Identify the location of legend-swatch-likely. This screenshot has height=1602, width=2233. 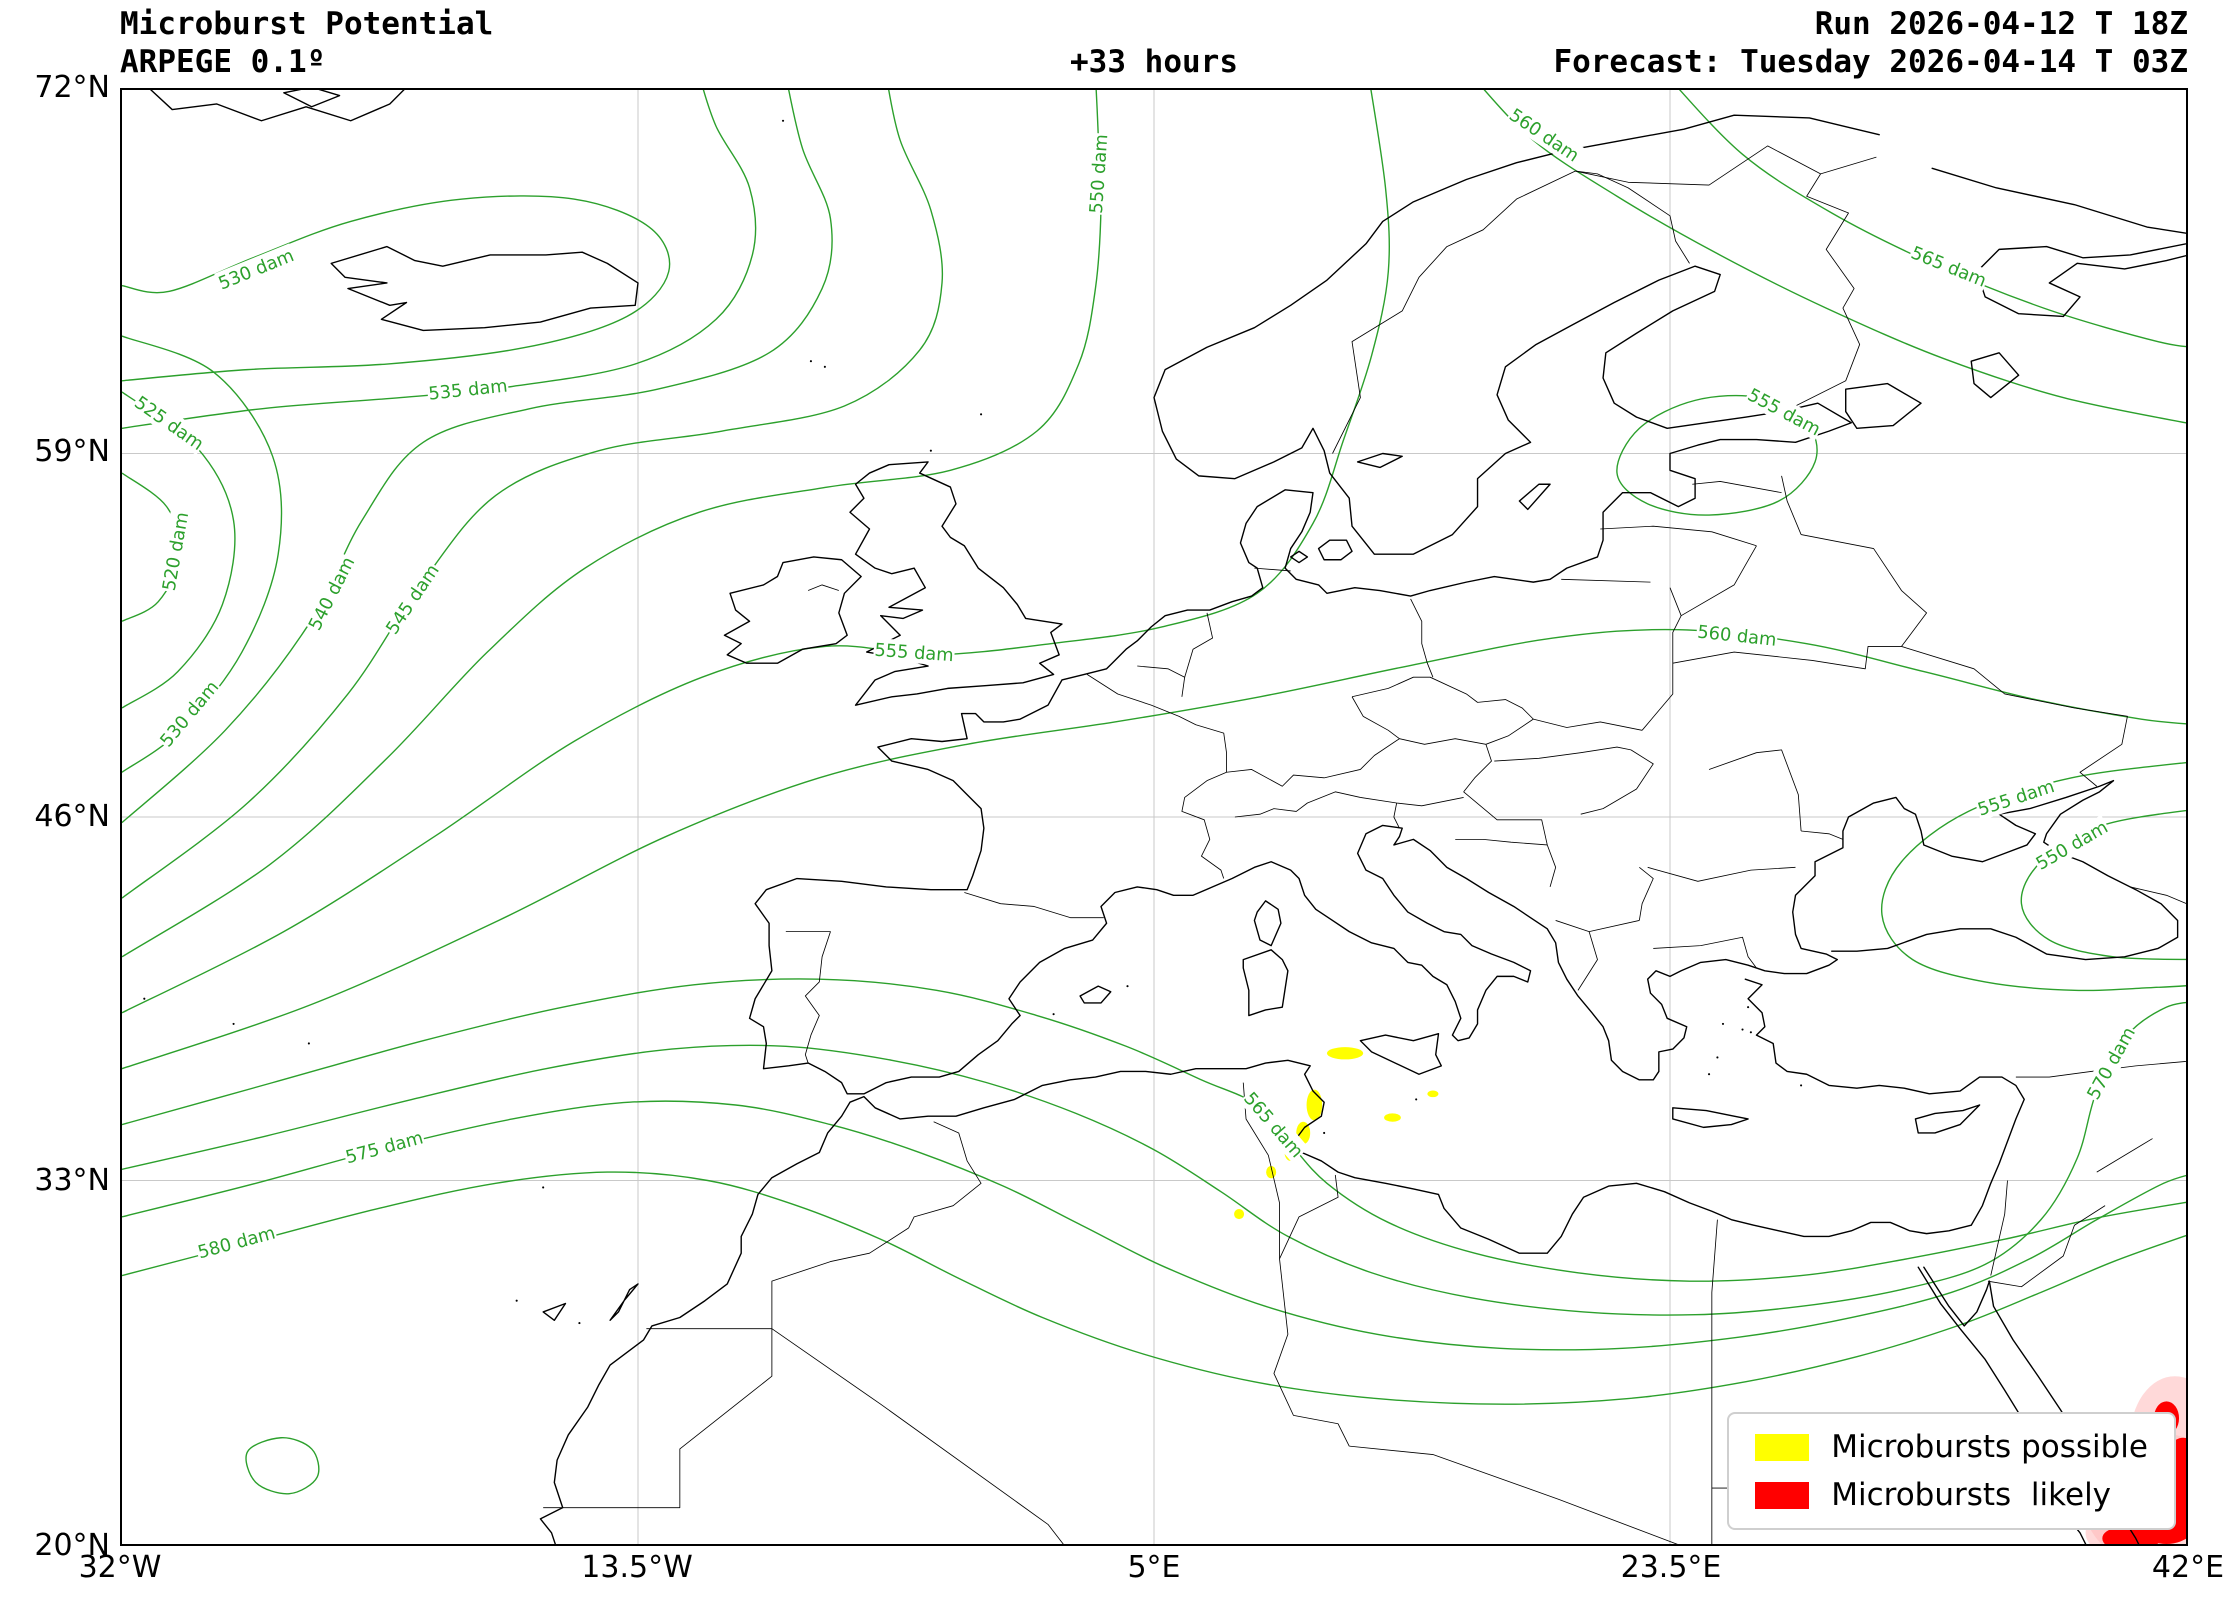
(1782, 1495).